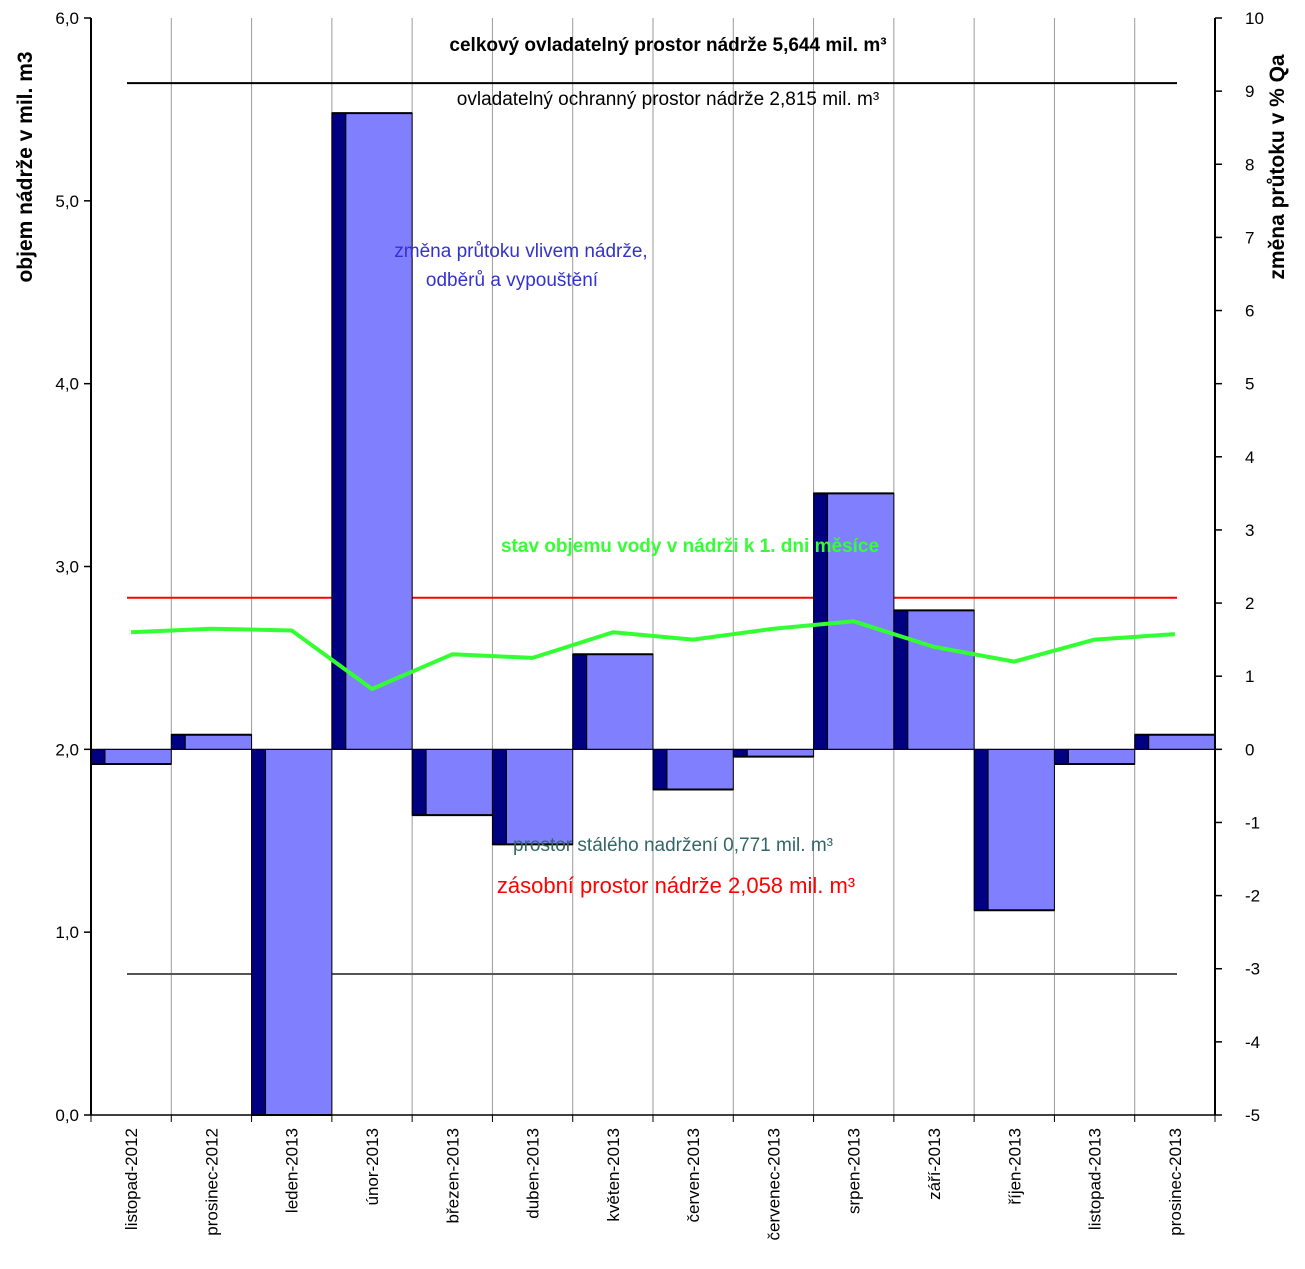 This screenshot has width=1305, height=1269. I want to click on category-label: prosinec-2012, so click(211, 1182).